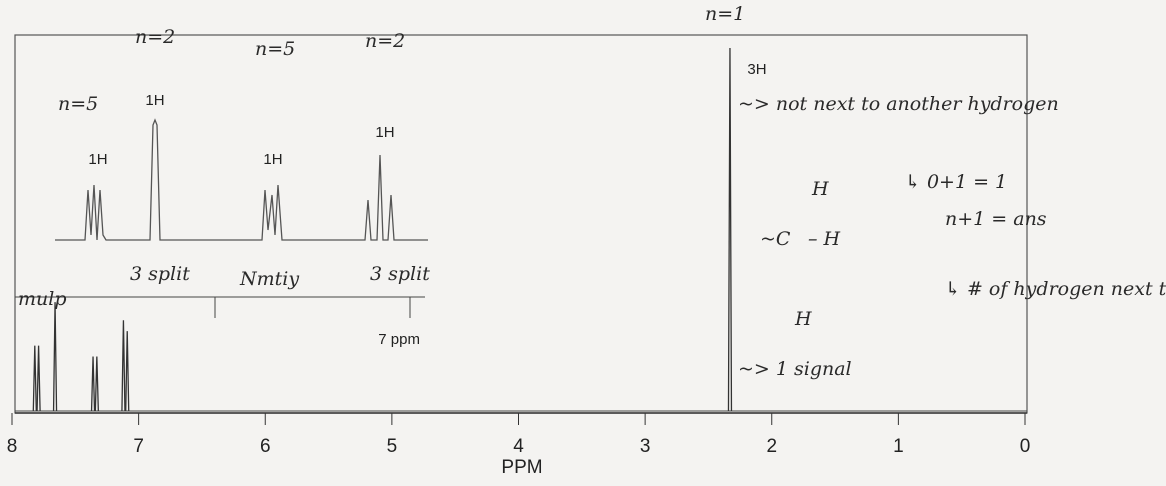  What do you see at coordinates (399, 339) in the screenshot?
I see `inset-scale-label: 7 ppm` at bounding box center [399, 339].